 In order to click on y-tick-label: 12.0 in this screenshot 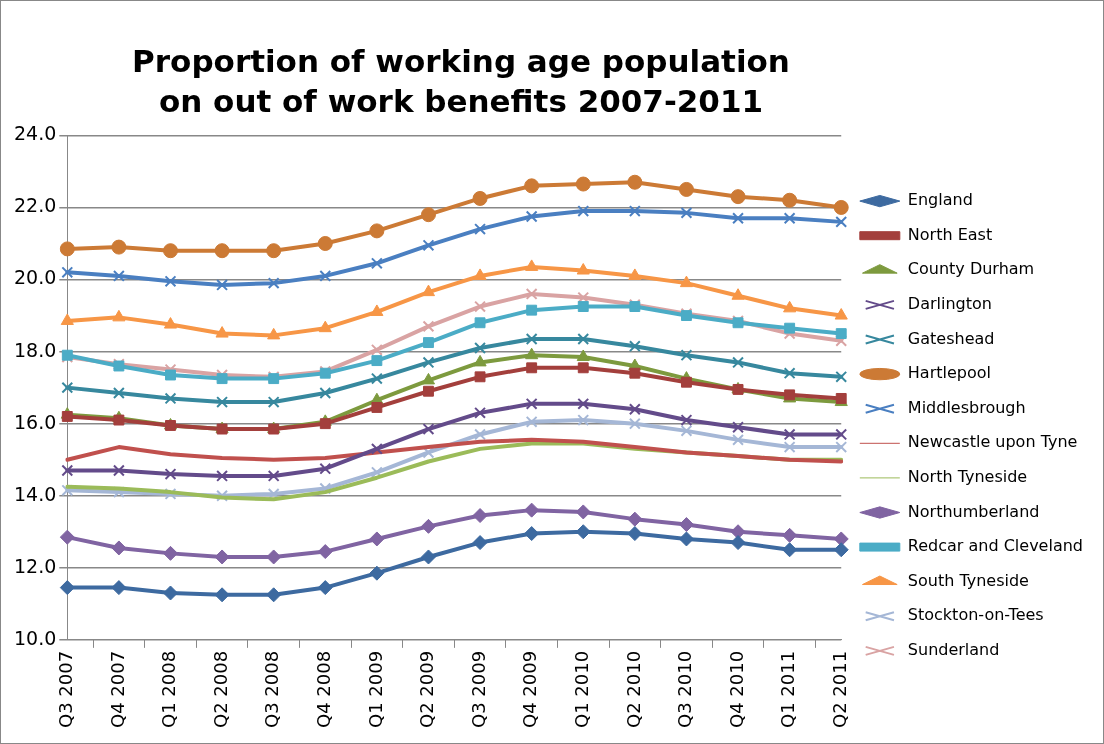, I will do `click(35, 565)`.